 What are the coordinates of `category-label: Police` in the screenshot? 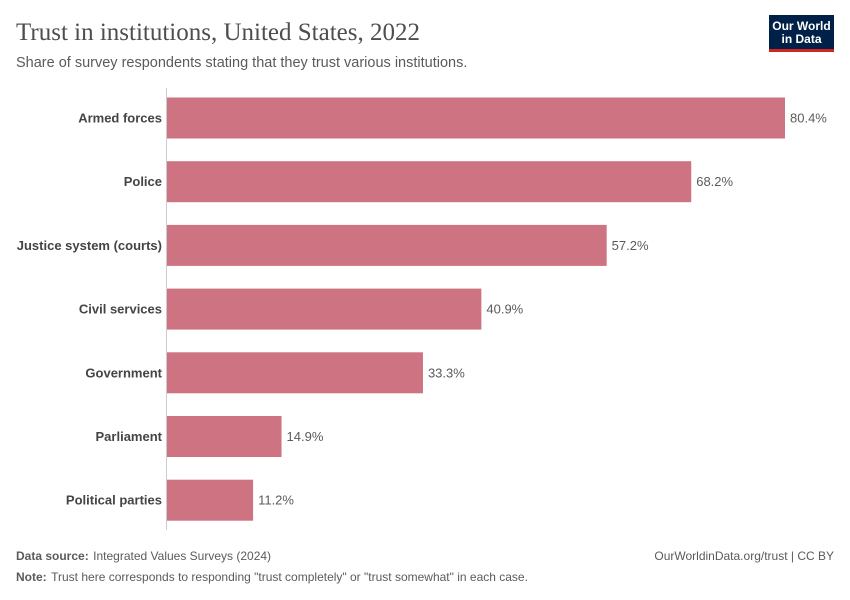 It's located at (143, 181).